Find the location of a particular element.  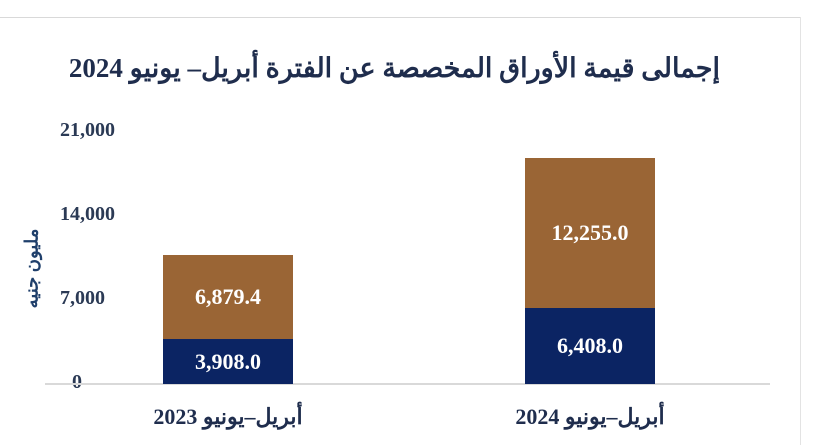

bar-2023-top-value: 6,879.4 is located at coordinates (228, 296).